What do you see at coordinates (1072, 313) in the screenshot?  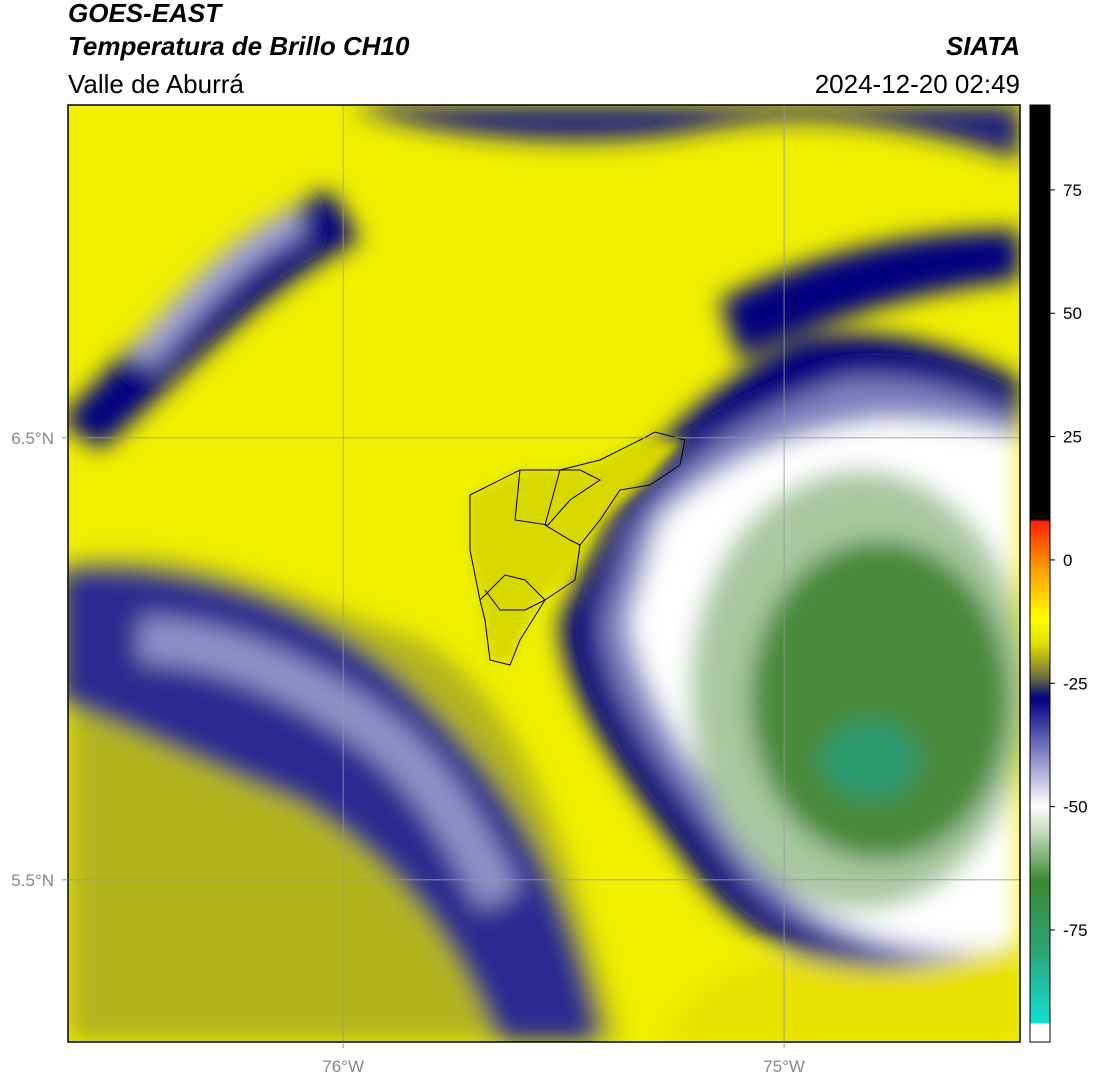 I see `colorbar-label: 50` at bounding box center [1072, 313].